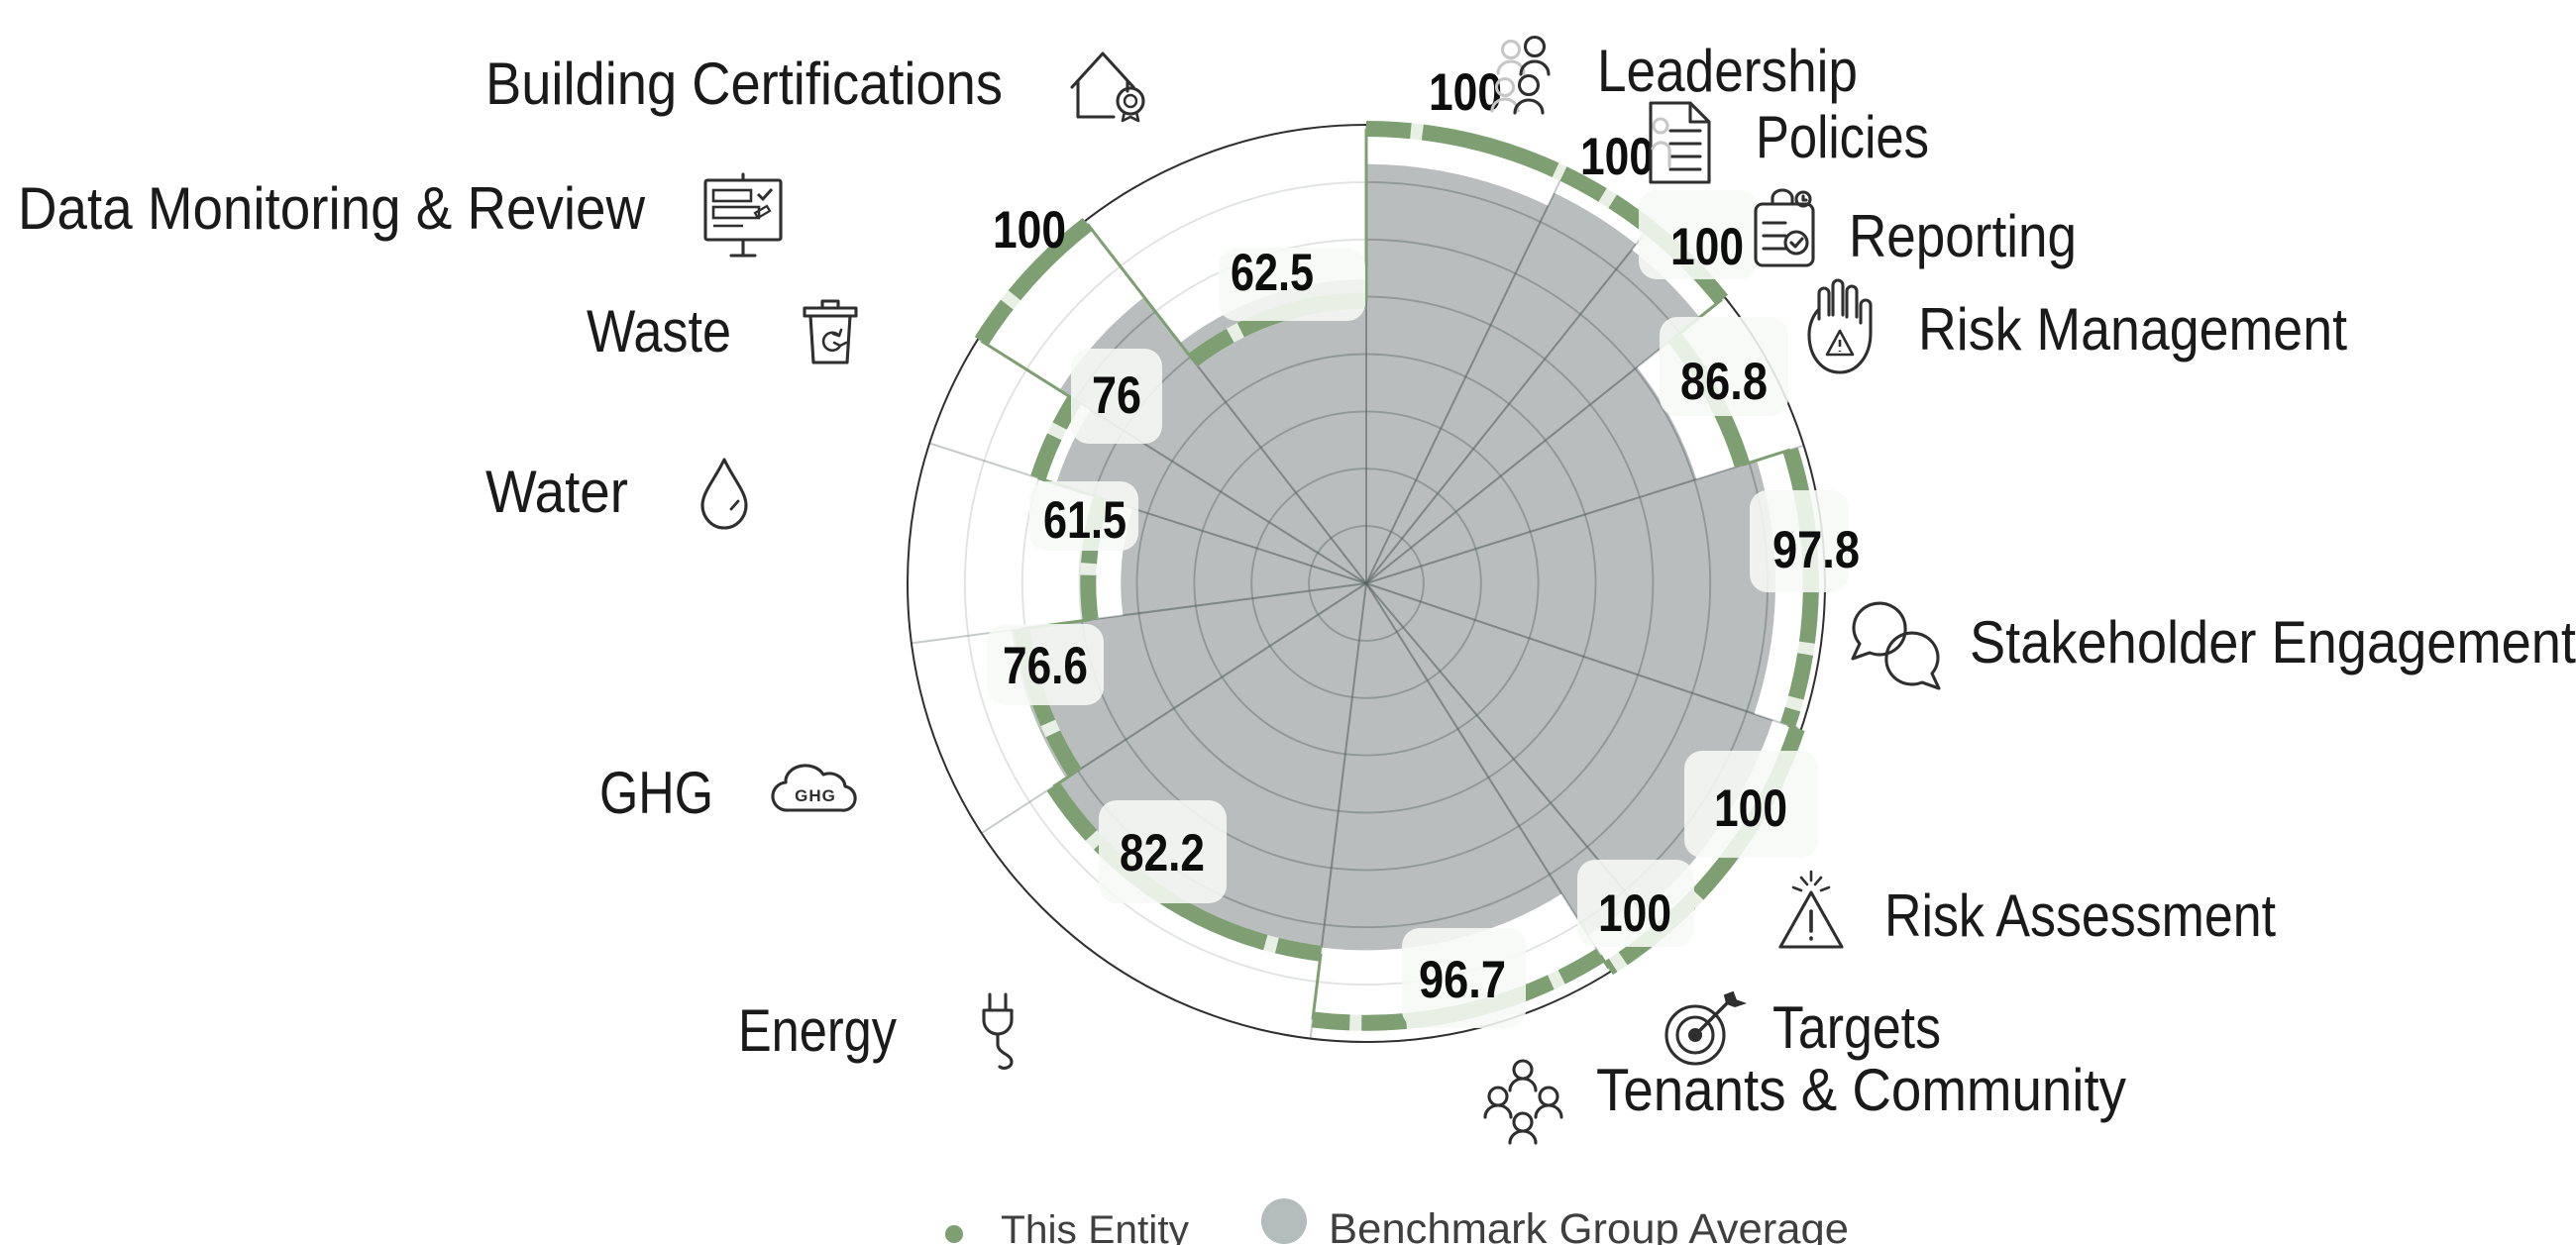  Describe the element at coordinates (1816, 550) in the screenshot. I see `svg-text: 97.8` at that location.